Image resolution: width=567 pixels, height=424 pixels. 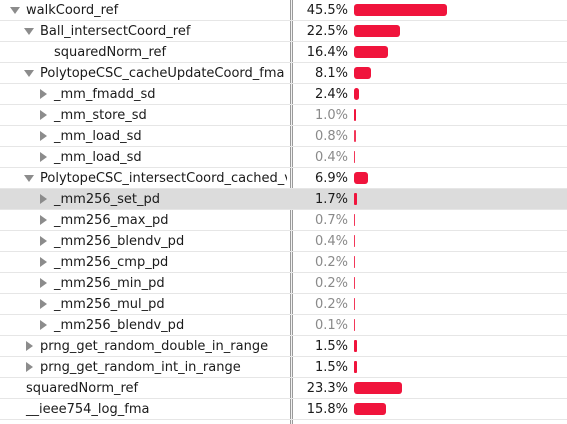 What do you see at coordinates (327, 388) in the screenshot?
I see `percent-label: 23.3%` at bounding box center [327, 388].